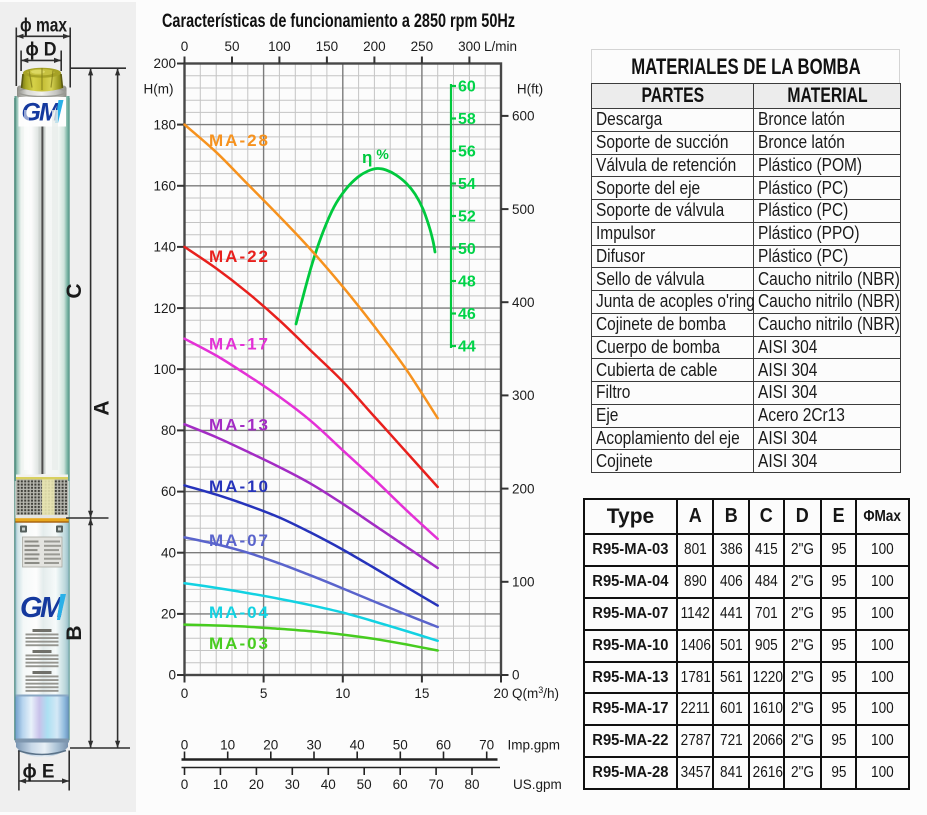  Describe the element at coordinates (523, 209) in the screenshot. I see `svg-text: 500` at that location.